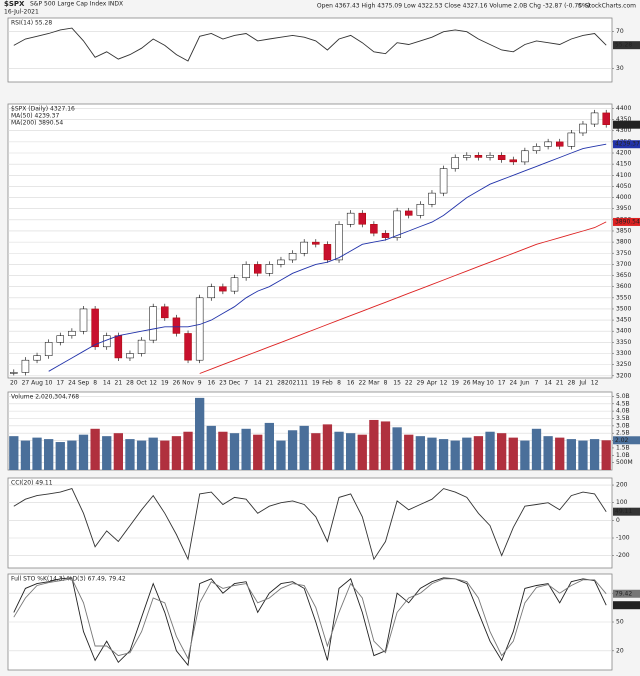 This screenshot has height=676, width=640. I want to click on x-tick-label: 28, so click(572, 383).